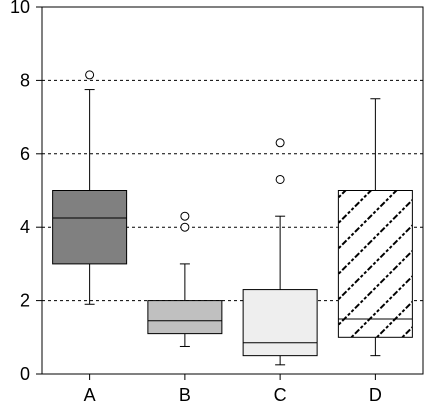 The image size is (424, 402). What do you see at coordinates (90, 187) in the screenshot?
I see `box-A` at bounding box center [90, 187].